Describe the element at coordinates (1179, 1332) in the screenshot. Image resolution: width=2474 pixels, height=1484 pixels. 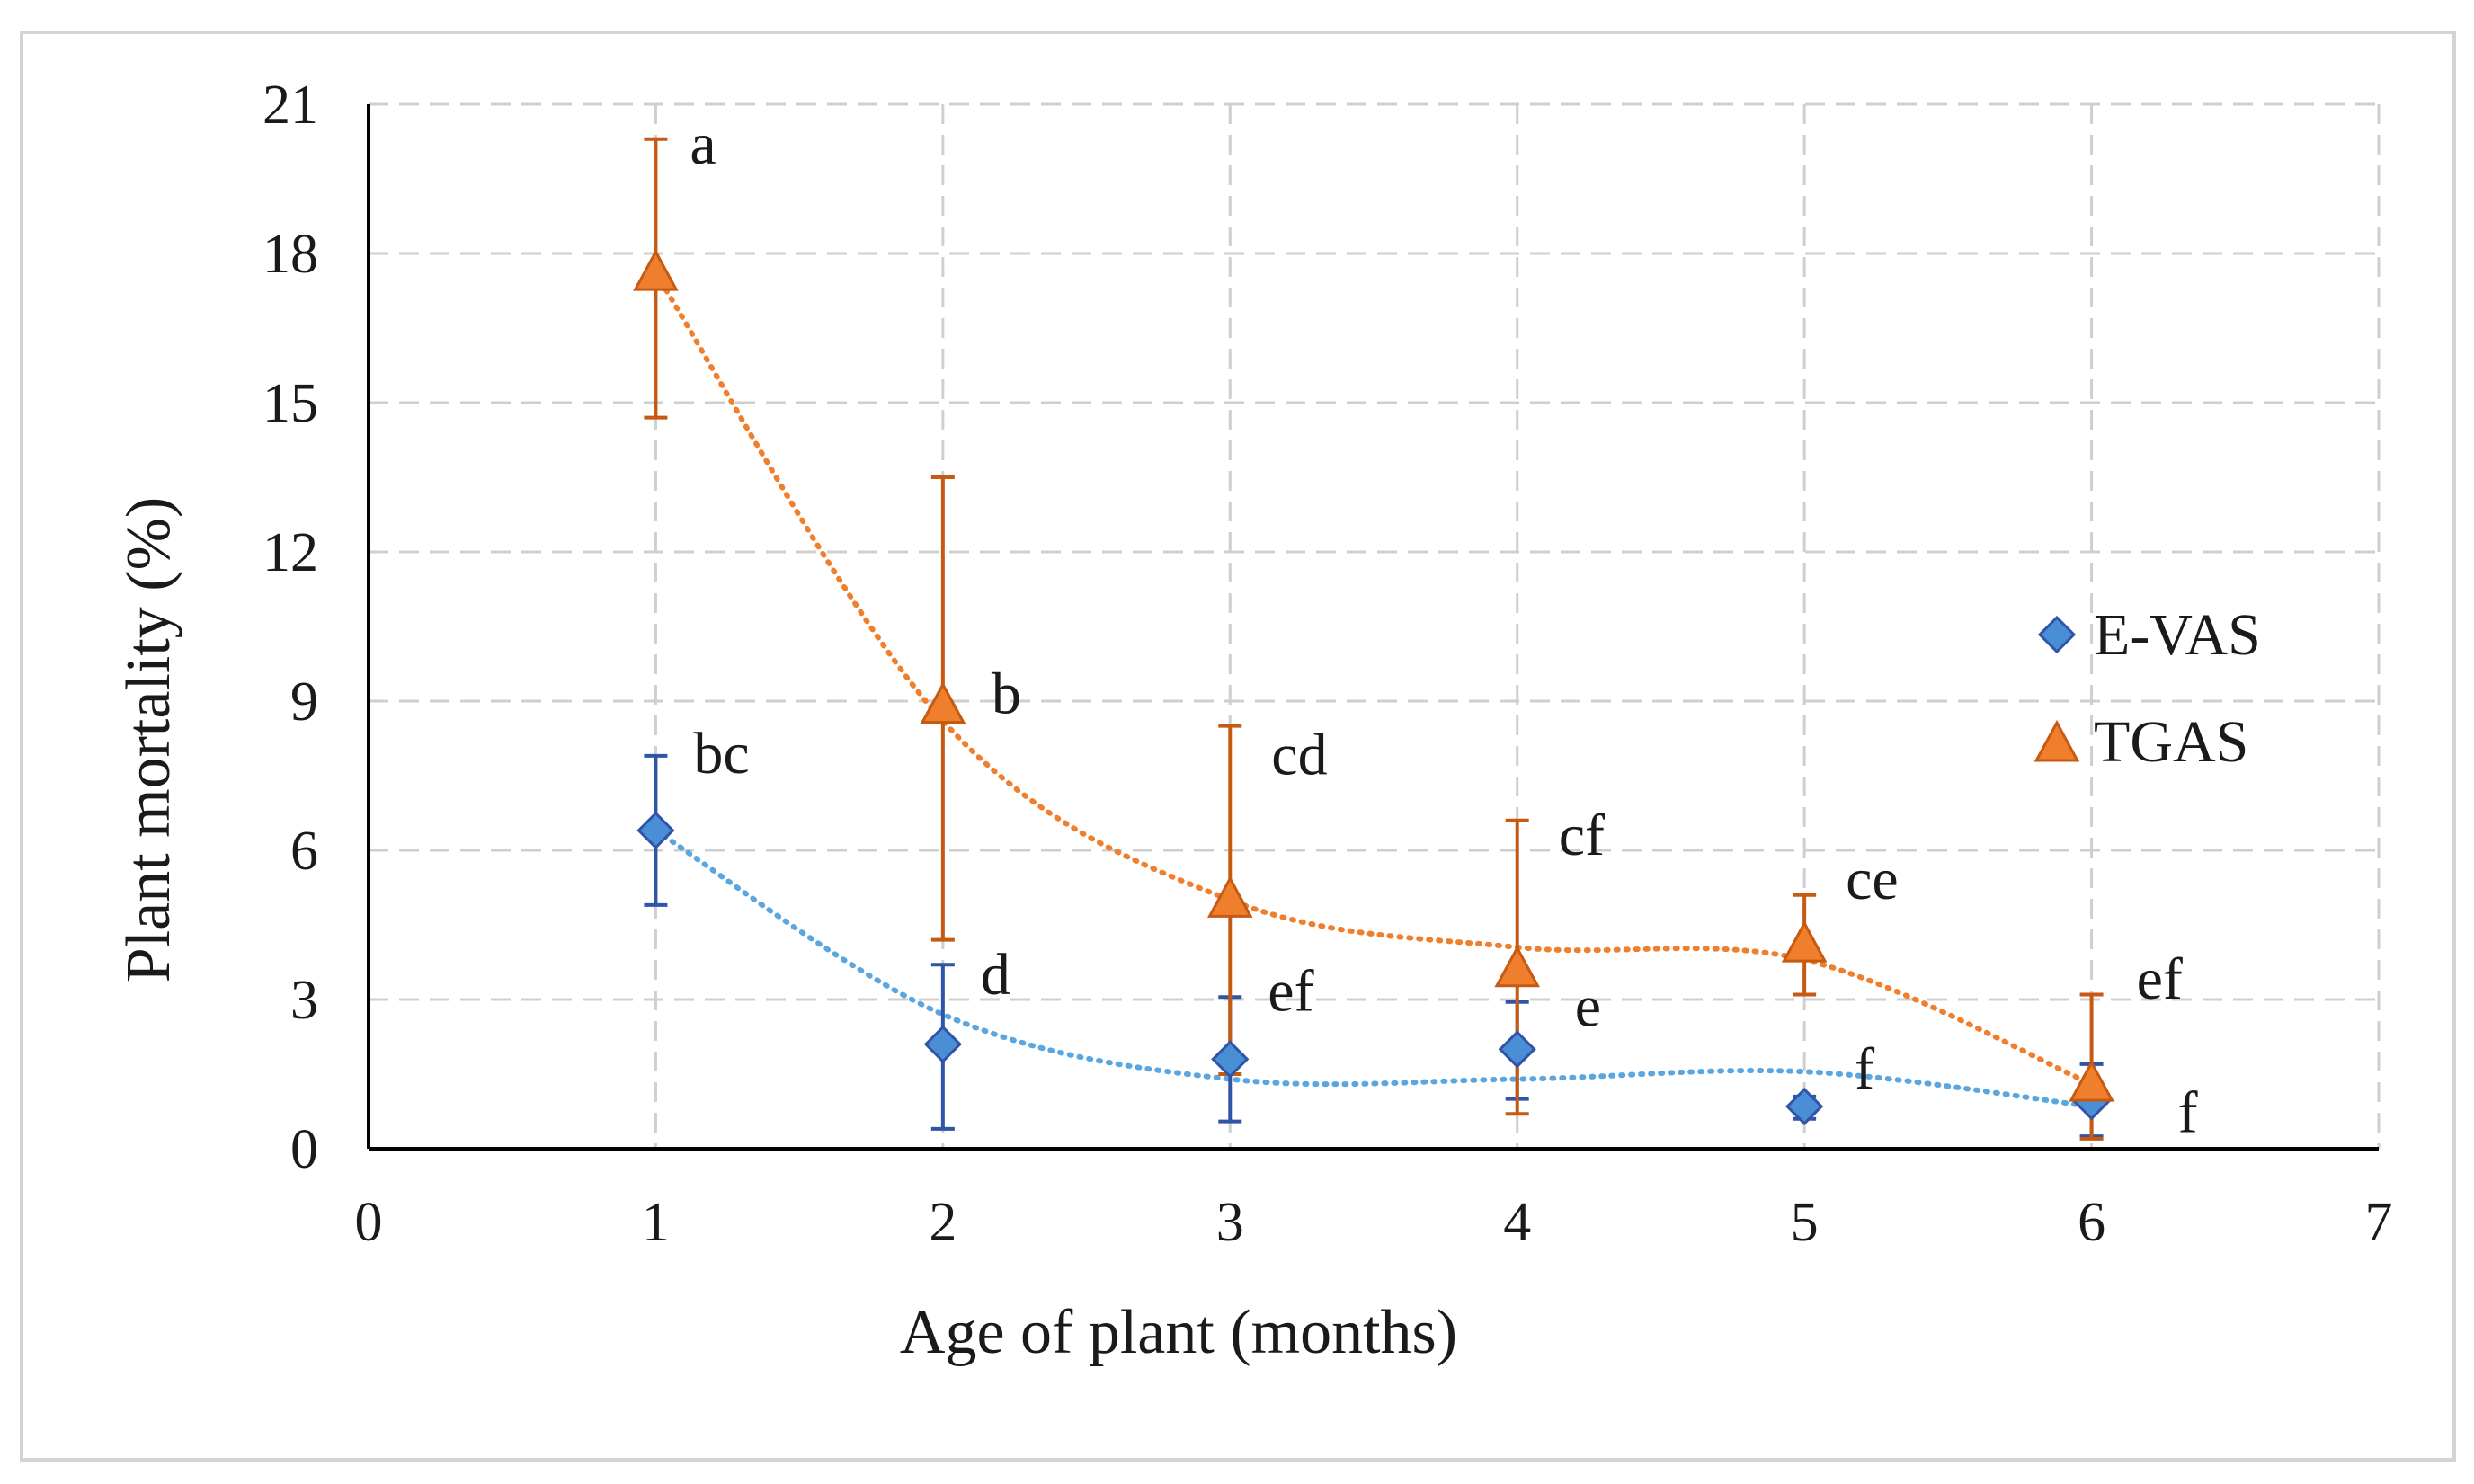
I see `x-axis-title: Age of plant (months)` at that location.